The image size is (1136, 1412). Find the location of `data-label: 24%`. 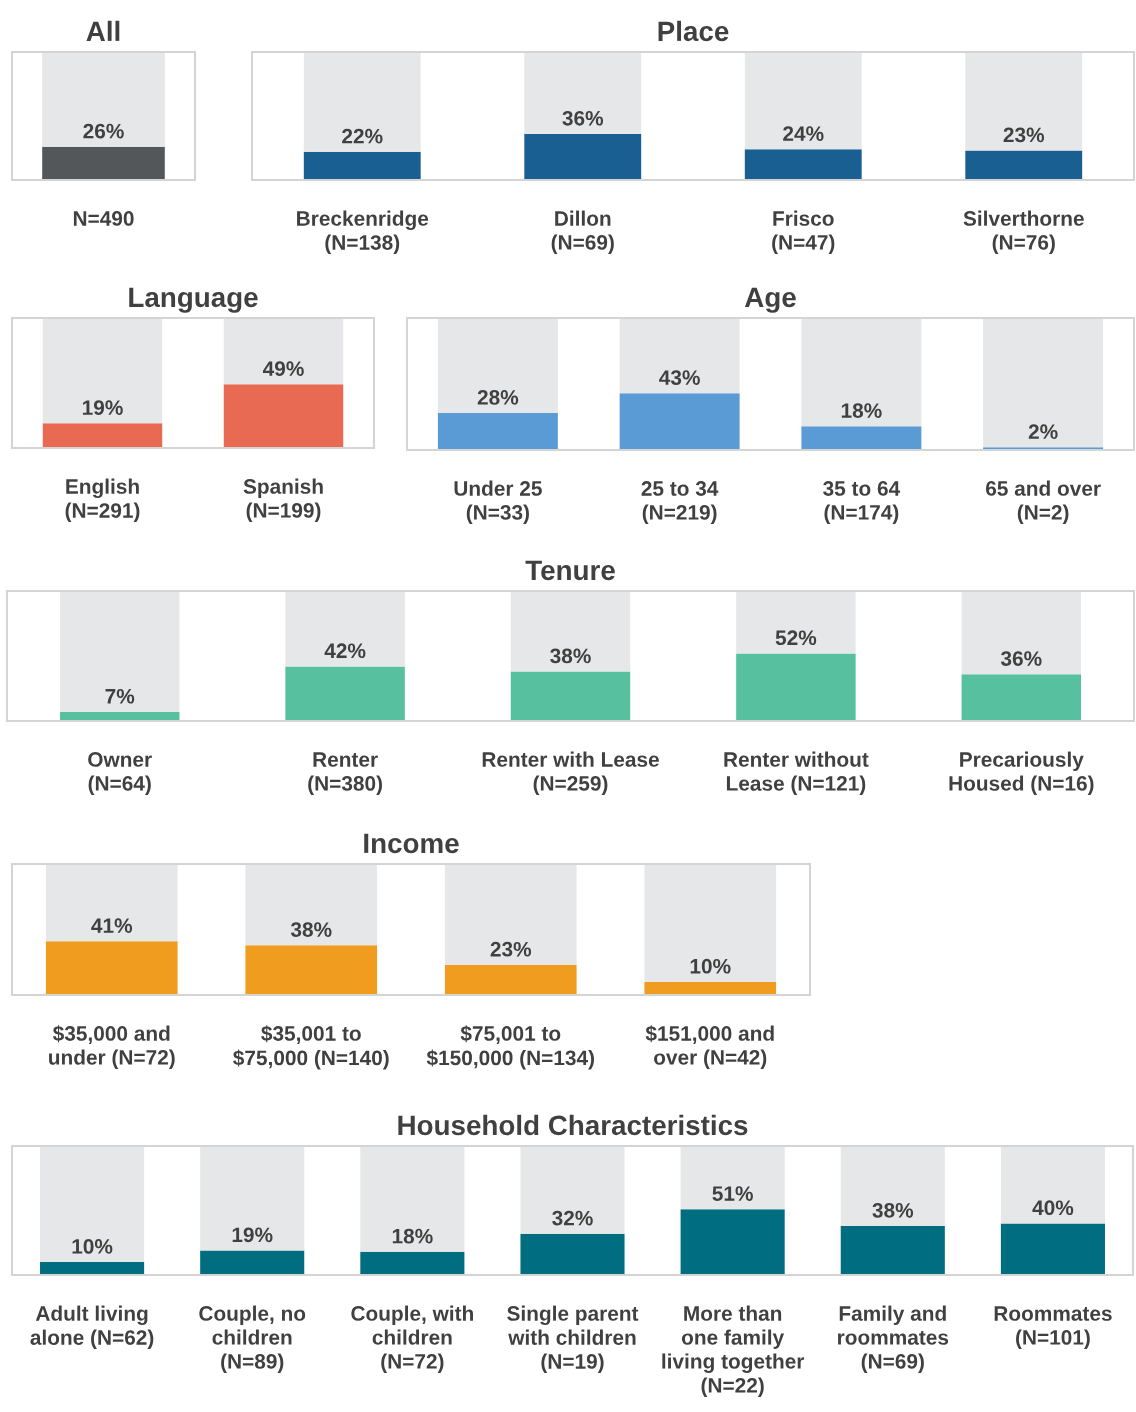

data-label: 24% is located at coordinates (803, 133).